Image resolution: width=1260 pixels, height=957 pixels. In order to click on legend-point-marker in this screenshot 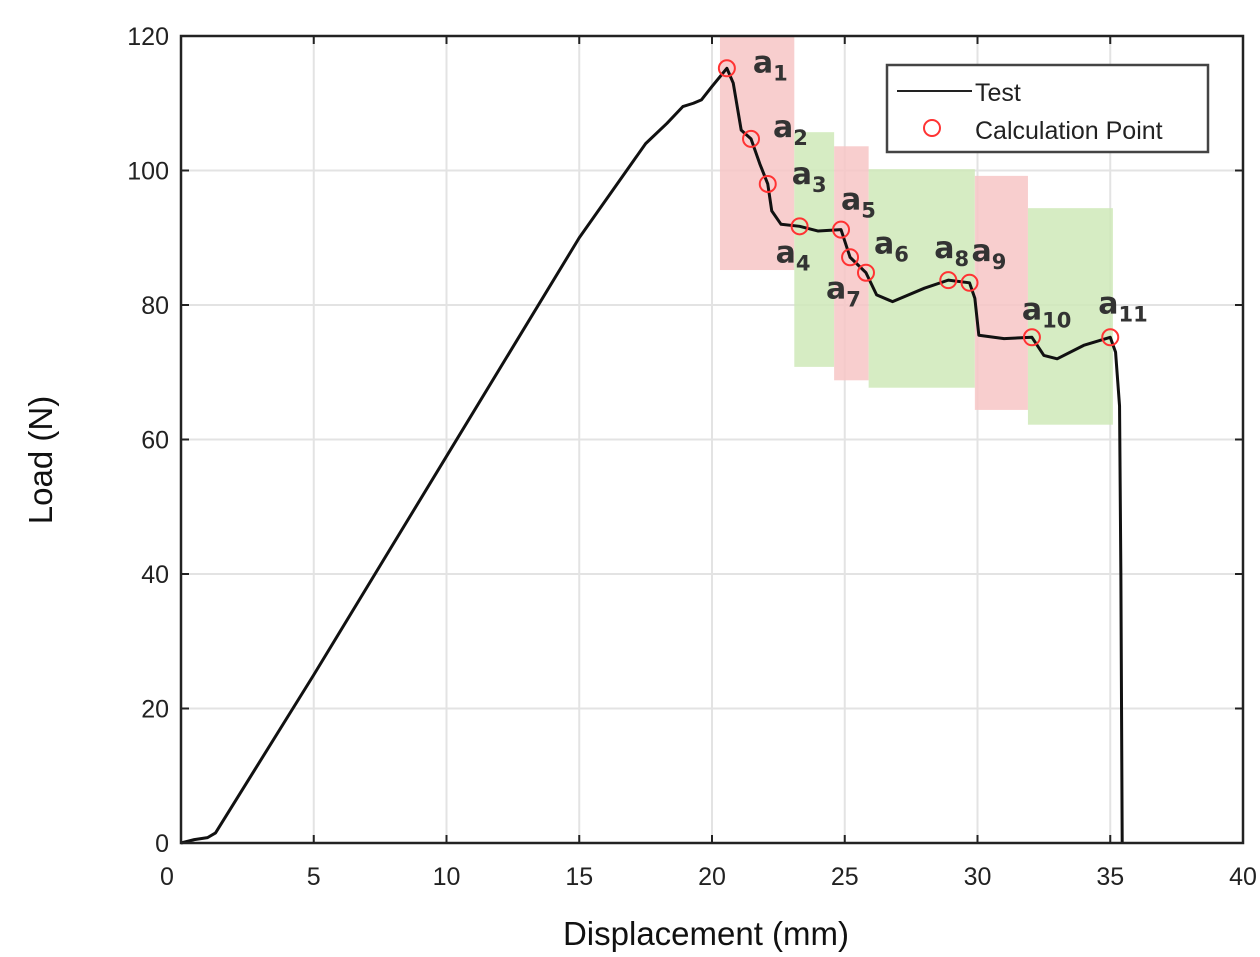, I will do `click(932, 128)`.